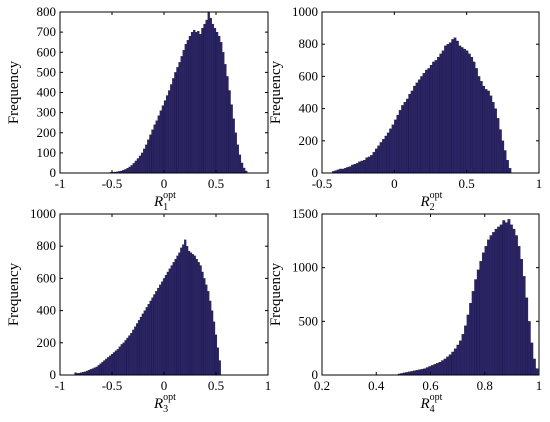 The height and width of the screenshot is (422, 550). What do you see at coordinates (309, 43) in the screenshot?
I see `y-tick-label: 800` at bounding box center [309, 43].